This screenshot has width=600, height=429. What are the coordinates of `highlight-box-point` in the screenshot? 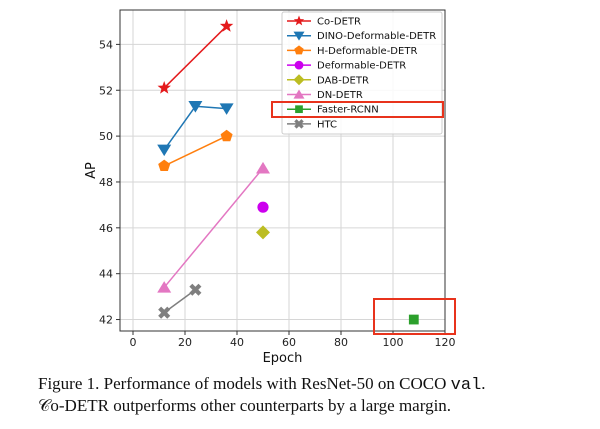 It's located at (414, 316).